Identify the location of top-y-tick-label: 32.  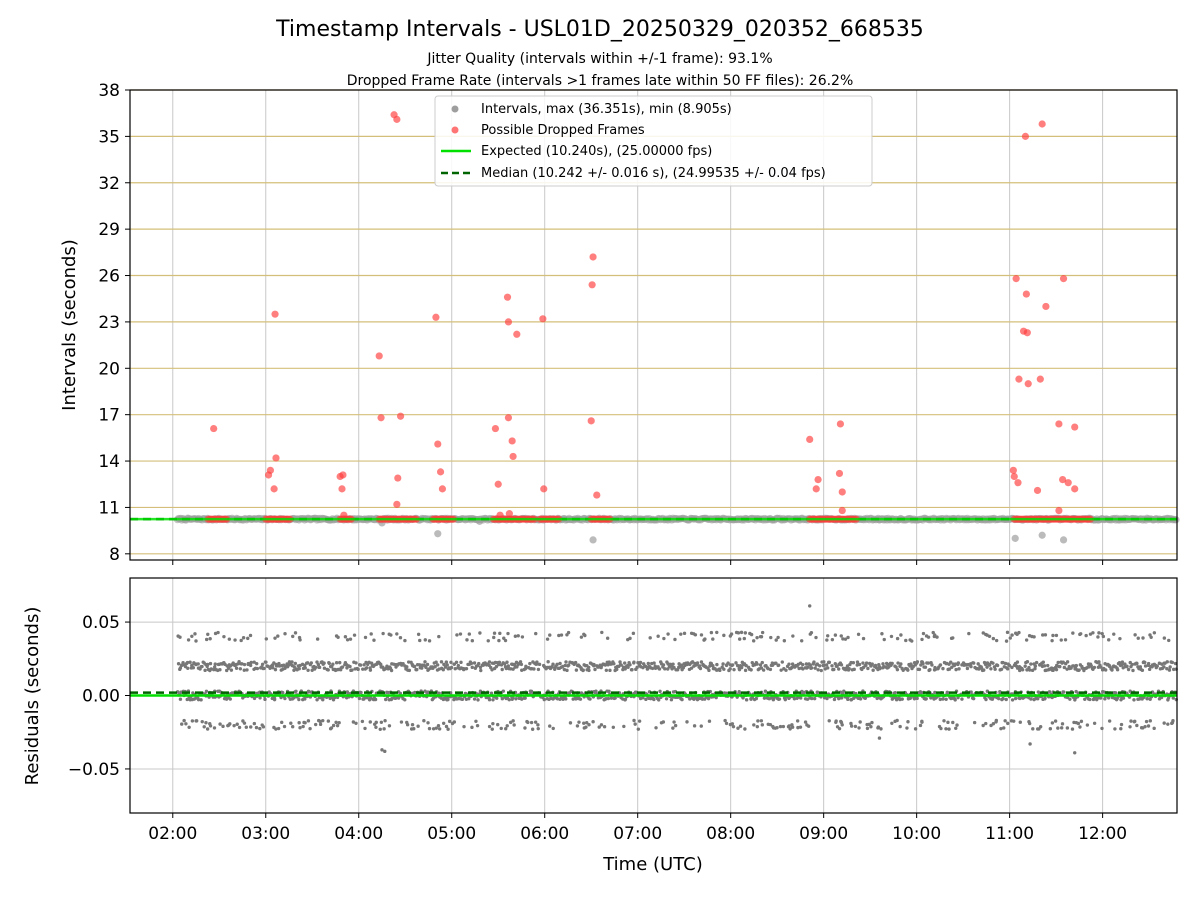
(109, 184).